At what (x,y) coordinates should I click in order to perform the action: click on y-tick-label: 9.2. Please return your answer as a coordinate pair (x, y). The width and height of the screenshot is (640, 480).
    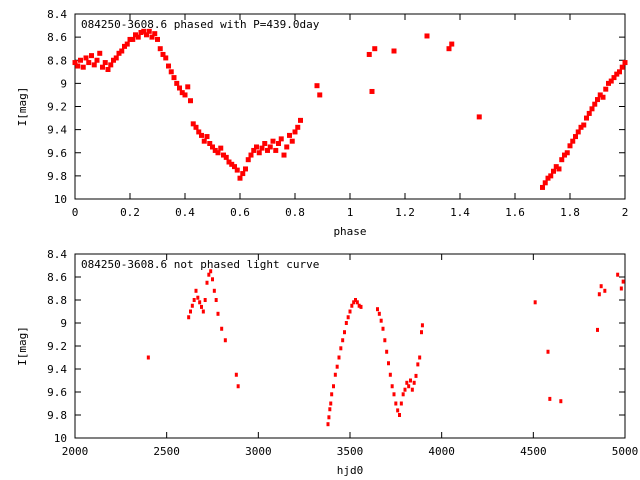
    Looking at the image, I should click on (57, 346).